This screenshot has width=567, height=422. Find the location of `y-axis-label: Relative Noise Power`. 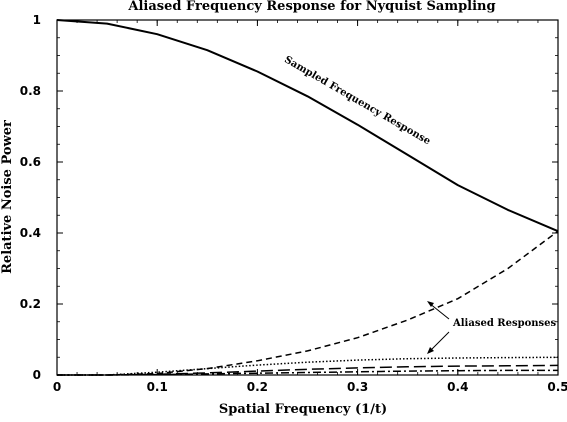

y-axis-label: Relative Noise Power is located at coordinates (7, 197).